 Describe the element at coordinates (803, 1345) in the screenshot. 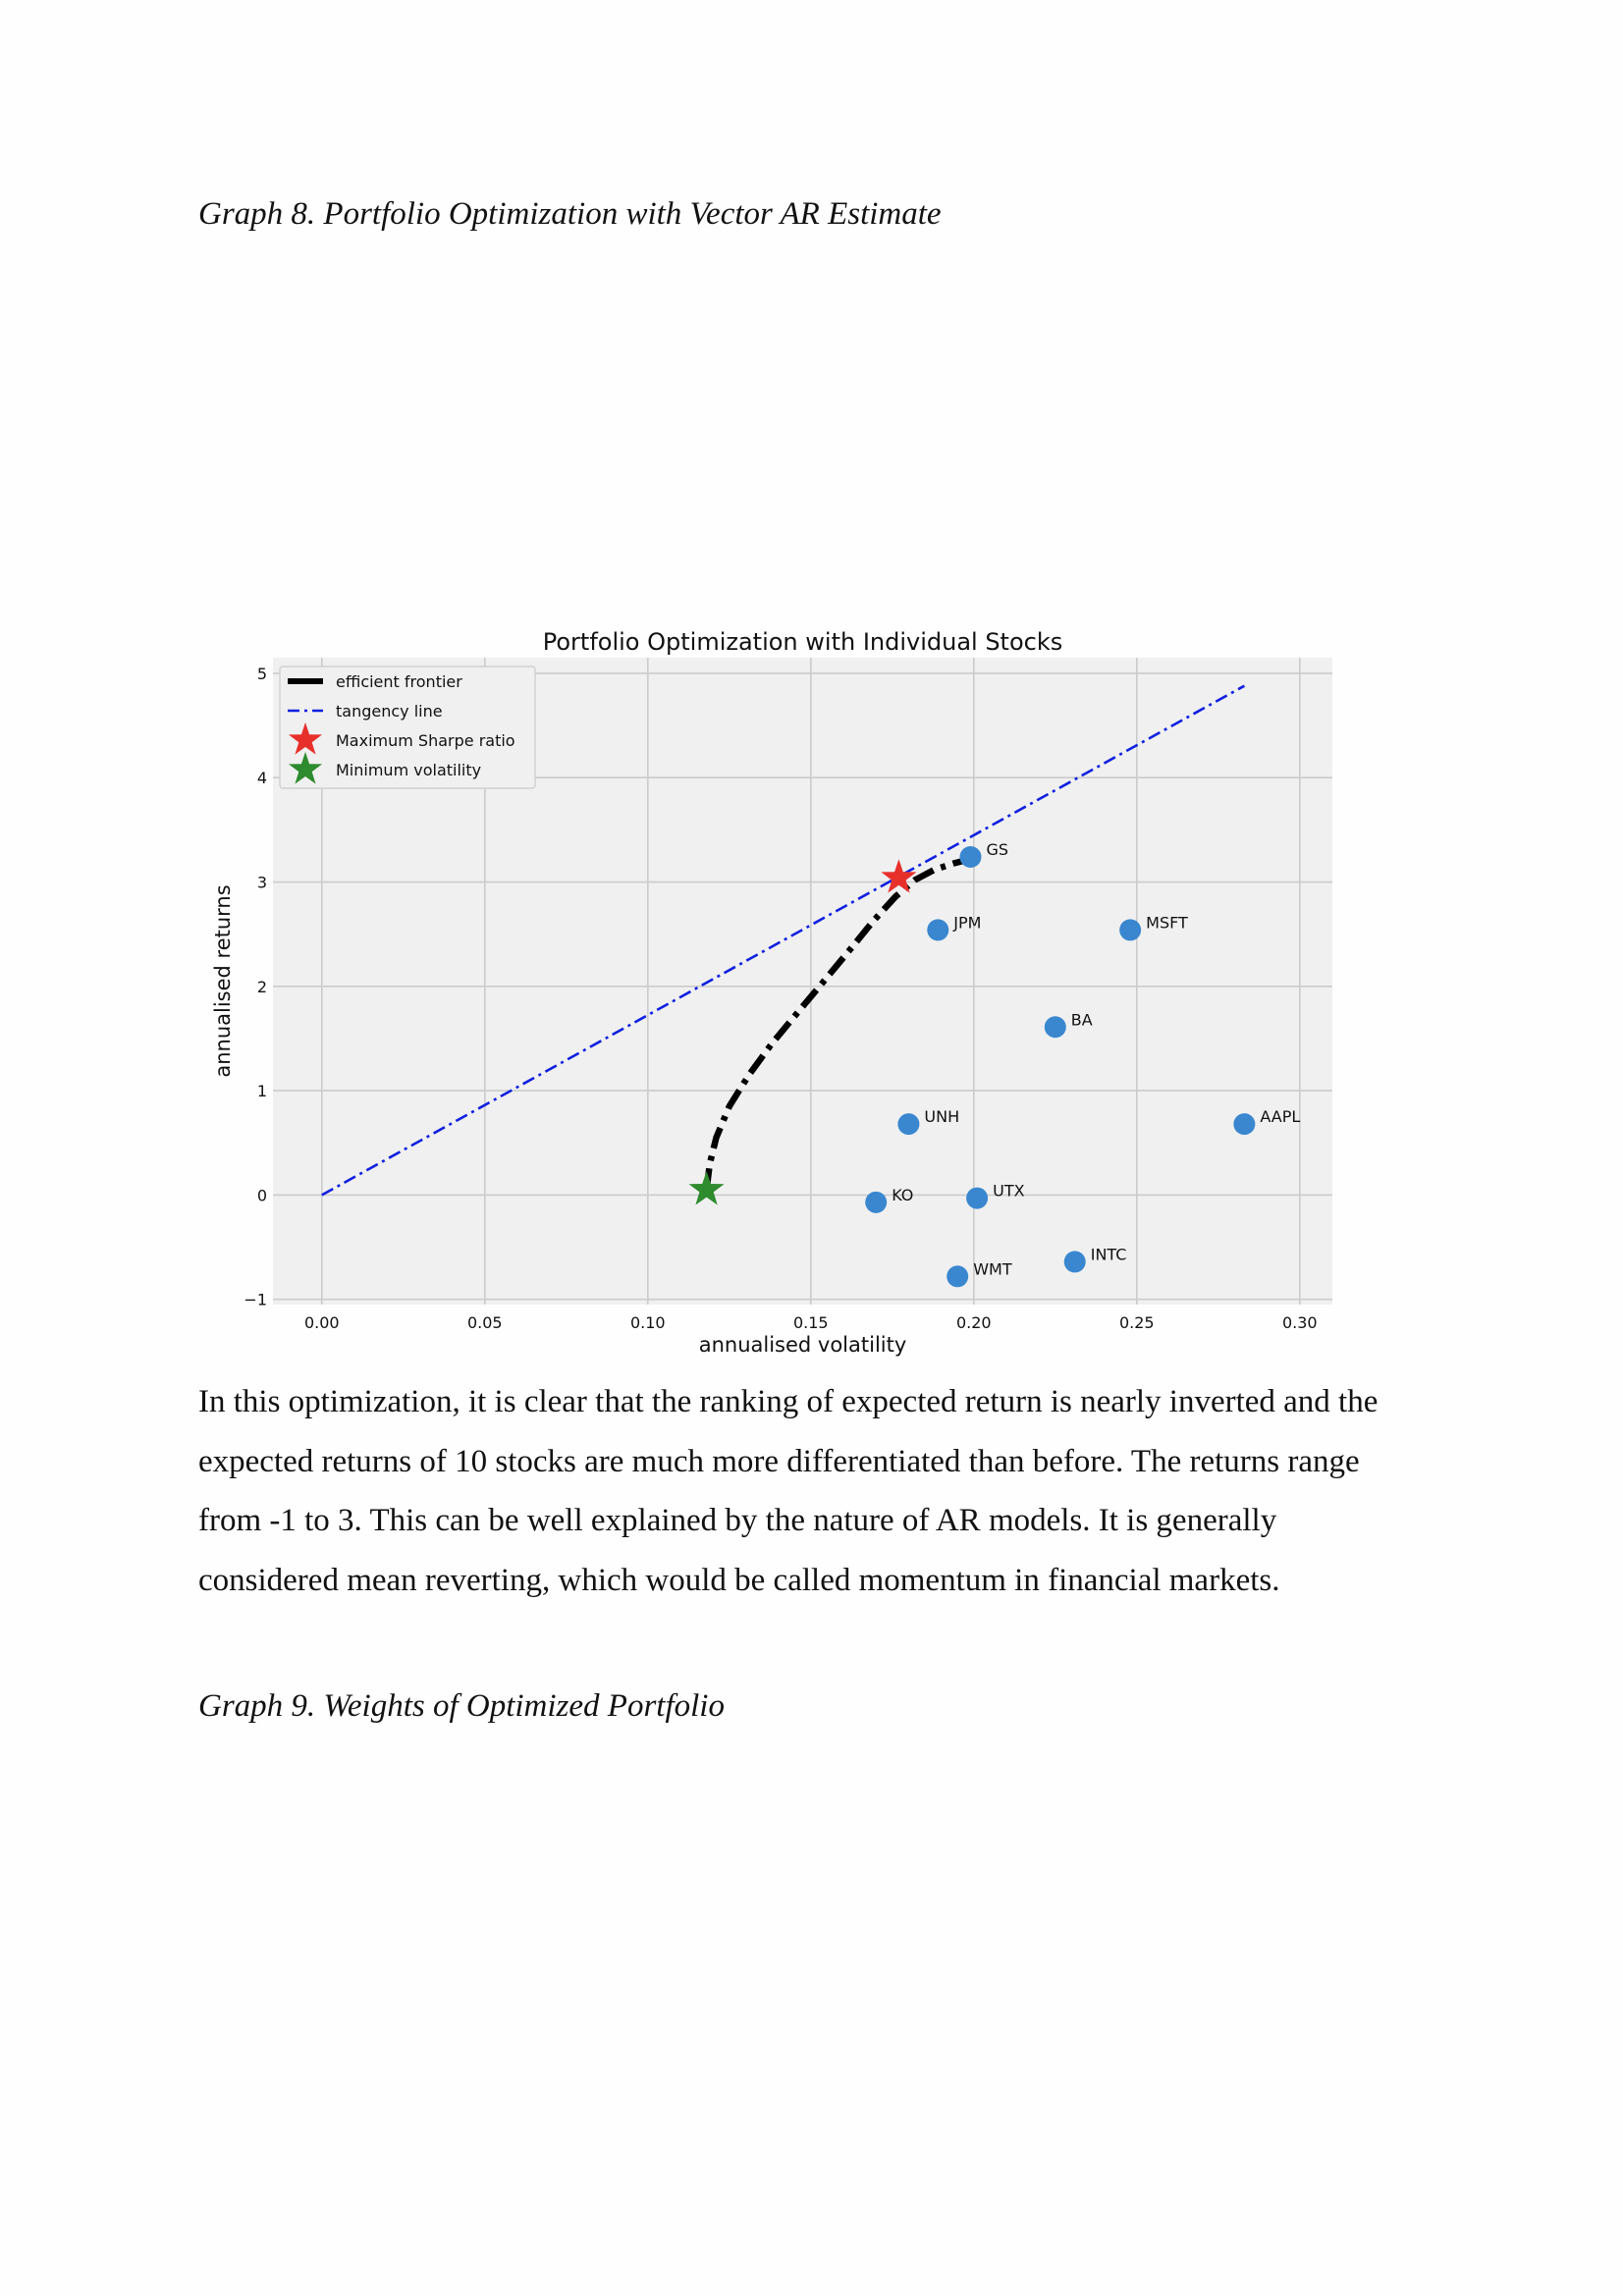

I see `x-axis-label: annualised volatility` at that location.